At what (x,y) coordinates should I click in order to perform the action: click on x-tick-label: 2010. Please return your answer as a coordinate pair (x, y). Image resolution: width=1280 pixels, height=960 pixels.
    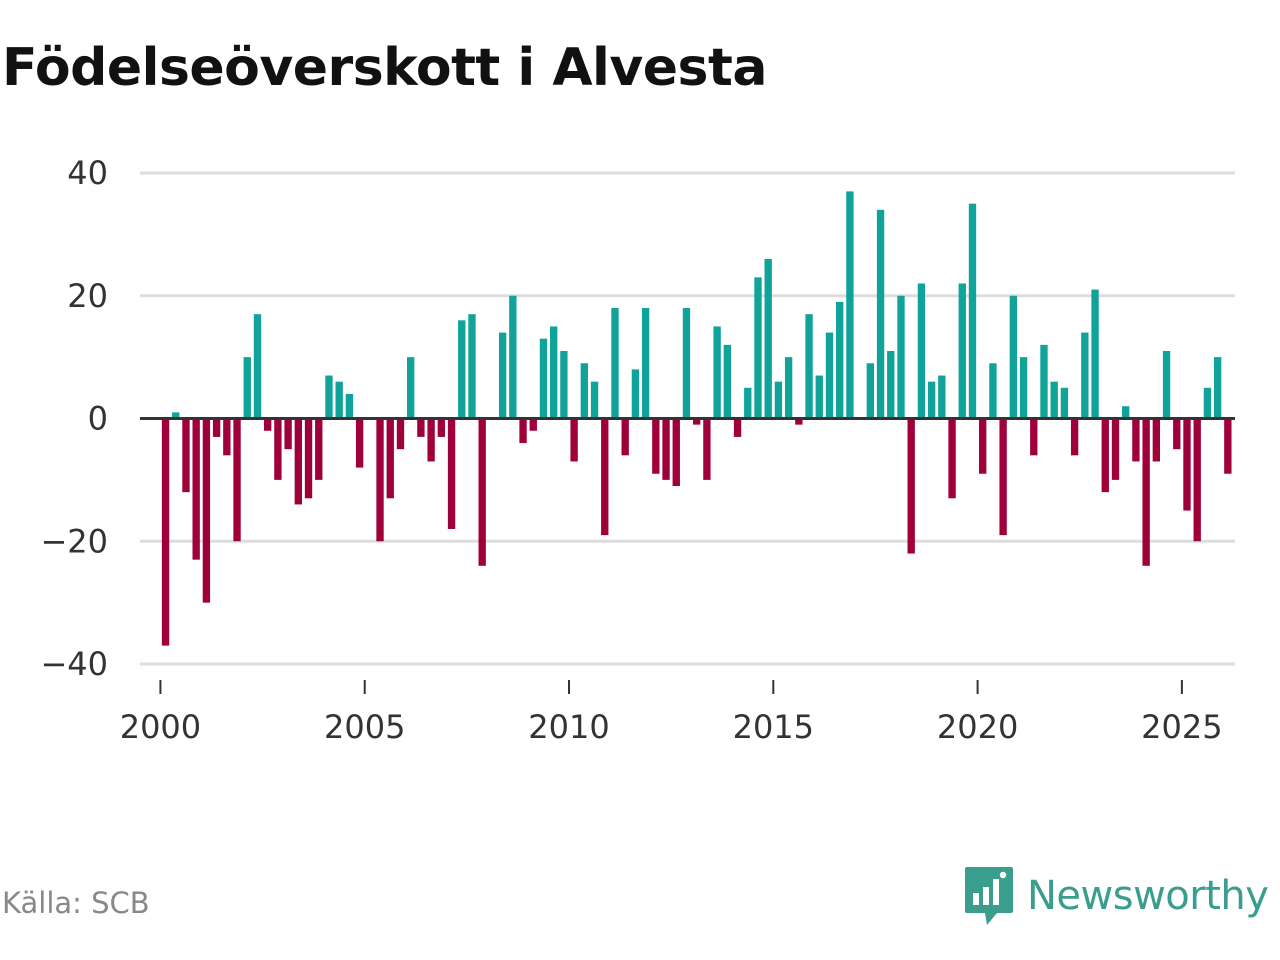
    Looking at the image, I should click on (568, 727).